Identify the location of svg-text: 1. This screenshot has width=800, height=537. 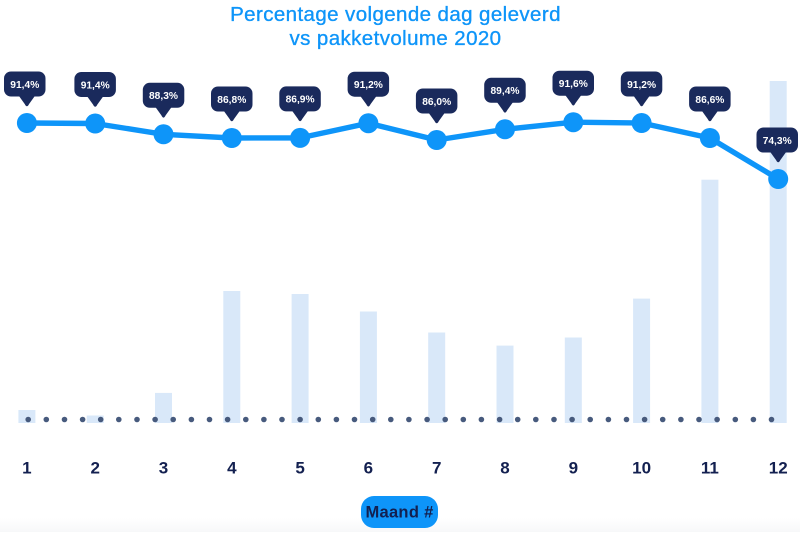
(26, 468).